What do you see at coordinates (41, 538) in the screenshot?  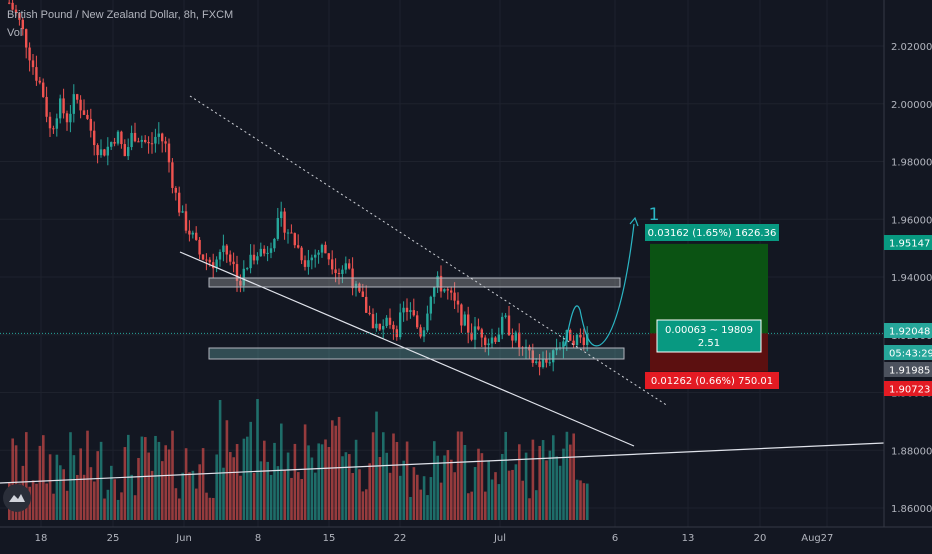 I see `time-axis-tick: 18` at bounding box center [41, 538].